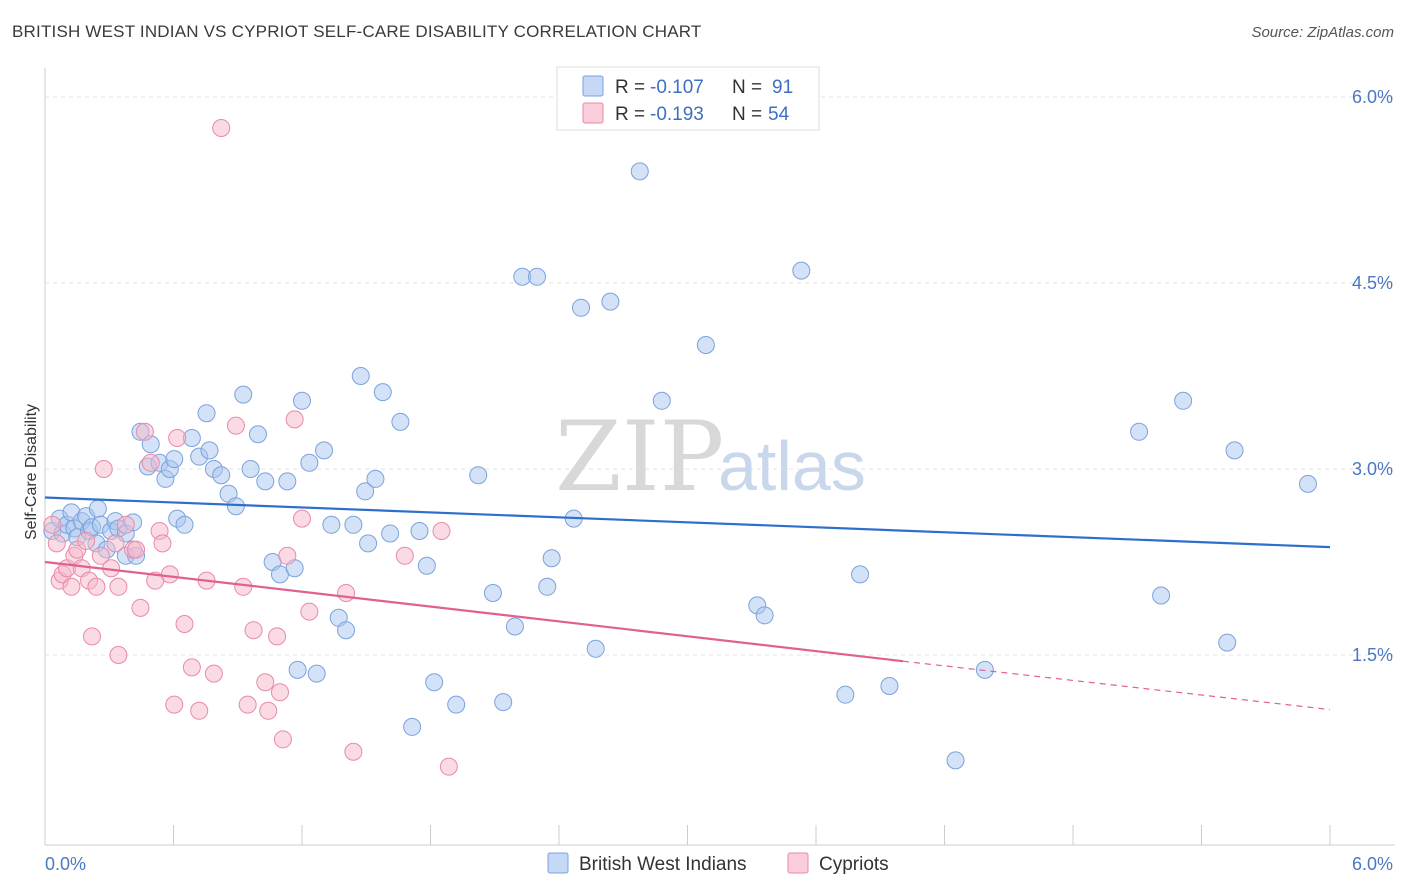 This screenshot has width=1406, height=892. I want to click on legend-swatch-cypriots, so click(798, 863).